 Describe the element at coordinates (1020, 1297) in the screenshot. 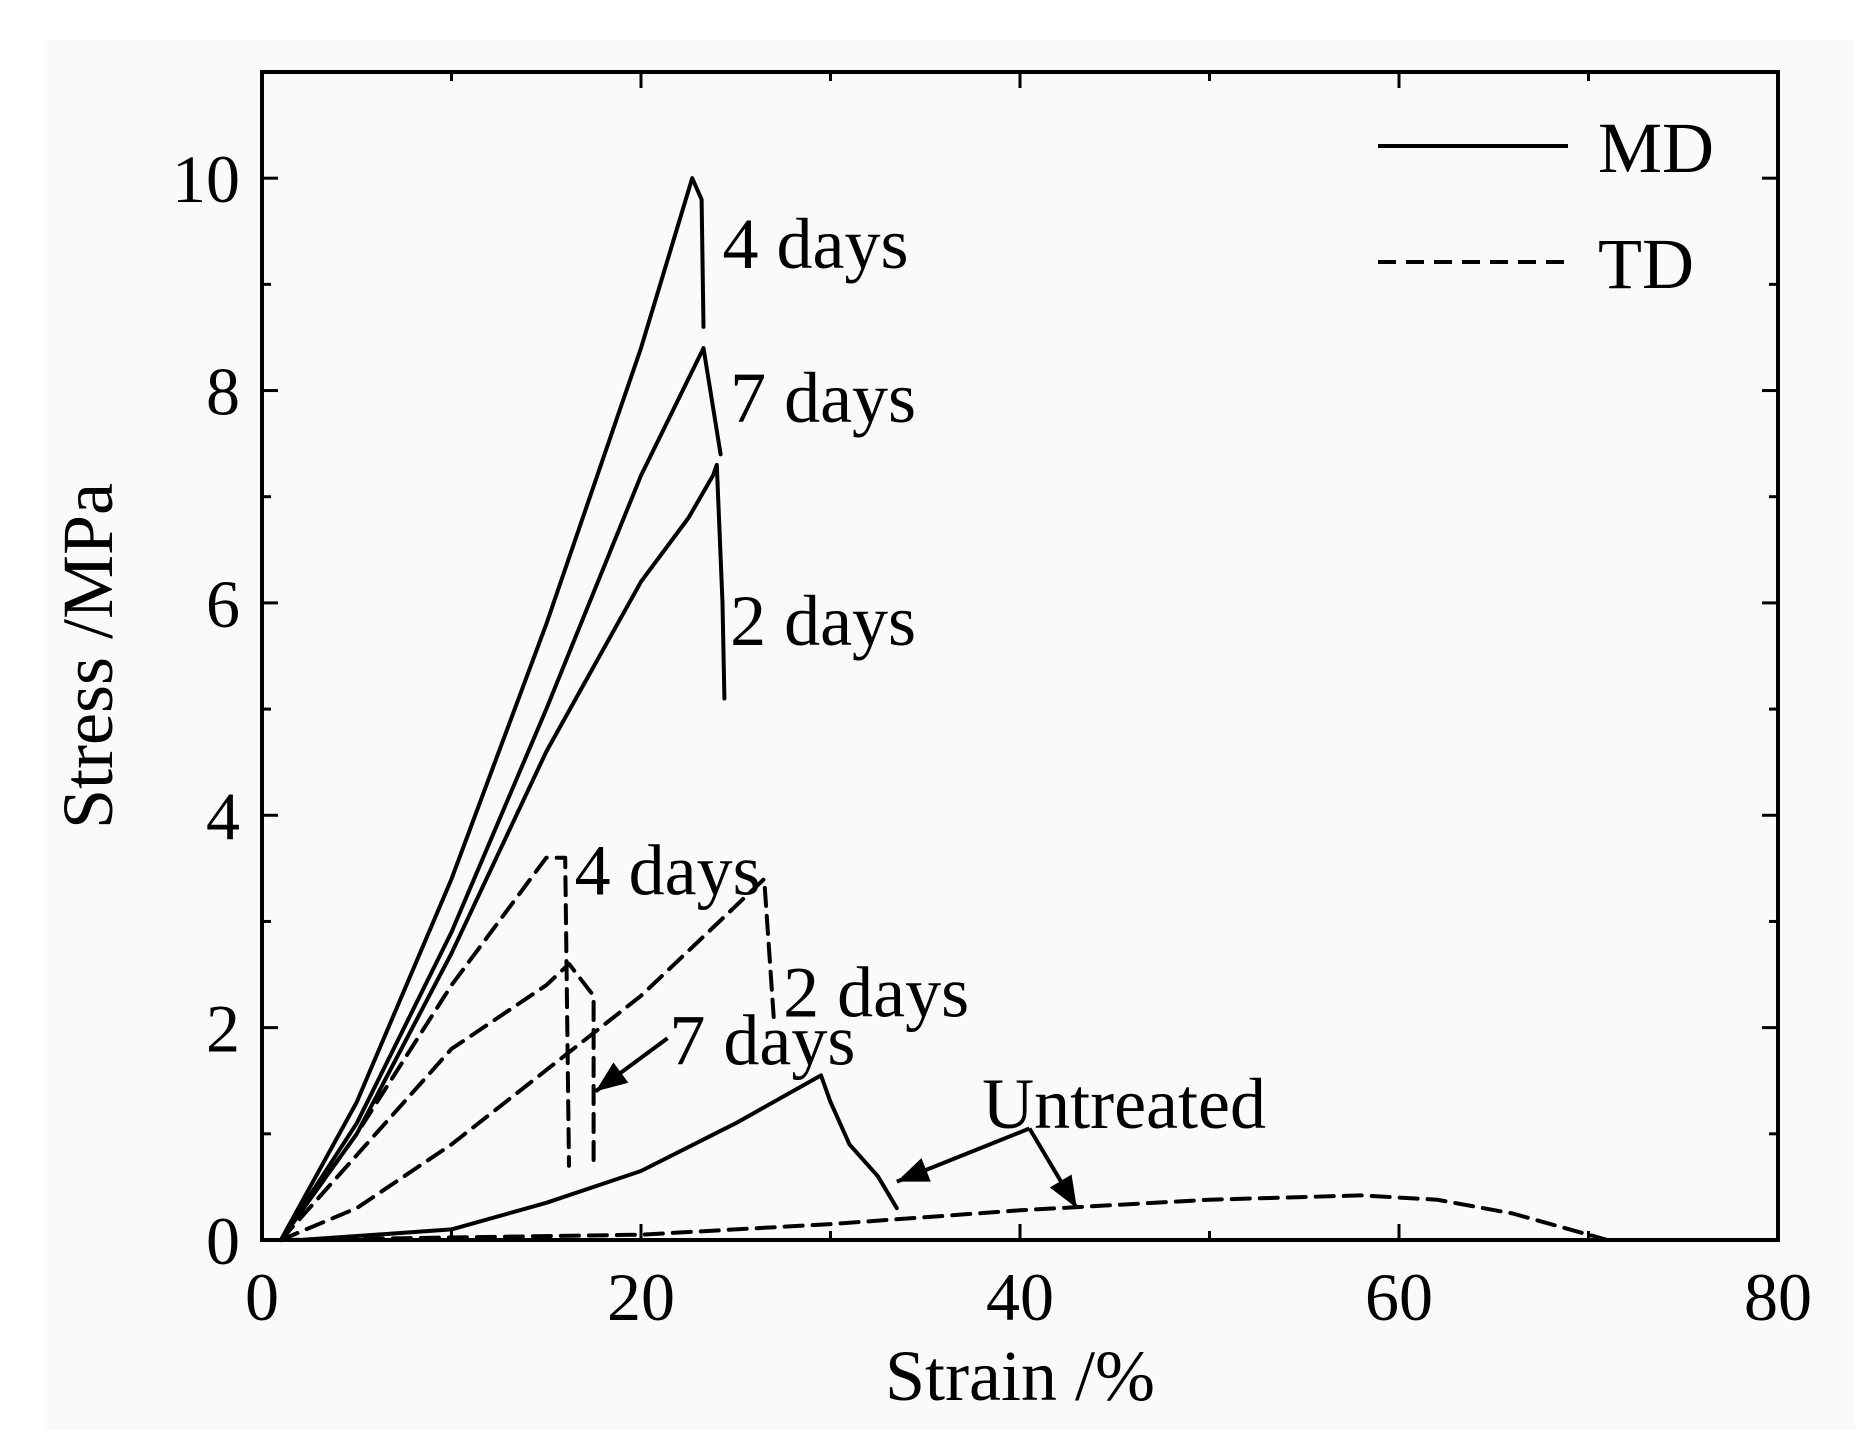

I see `x-tick-label: 40` at that location.